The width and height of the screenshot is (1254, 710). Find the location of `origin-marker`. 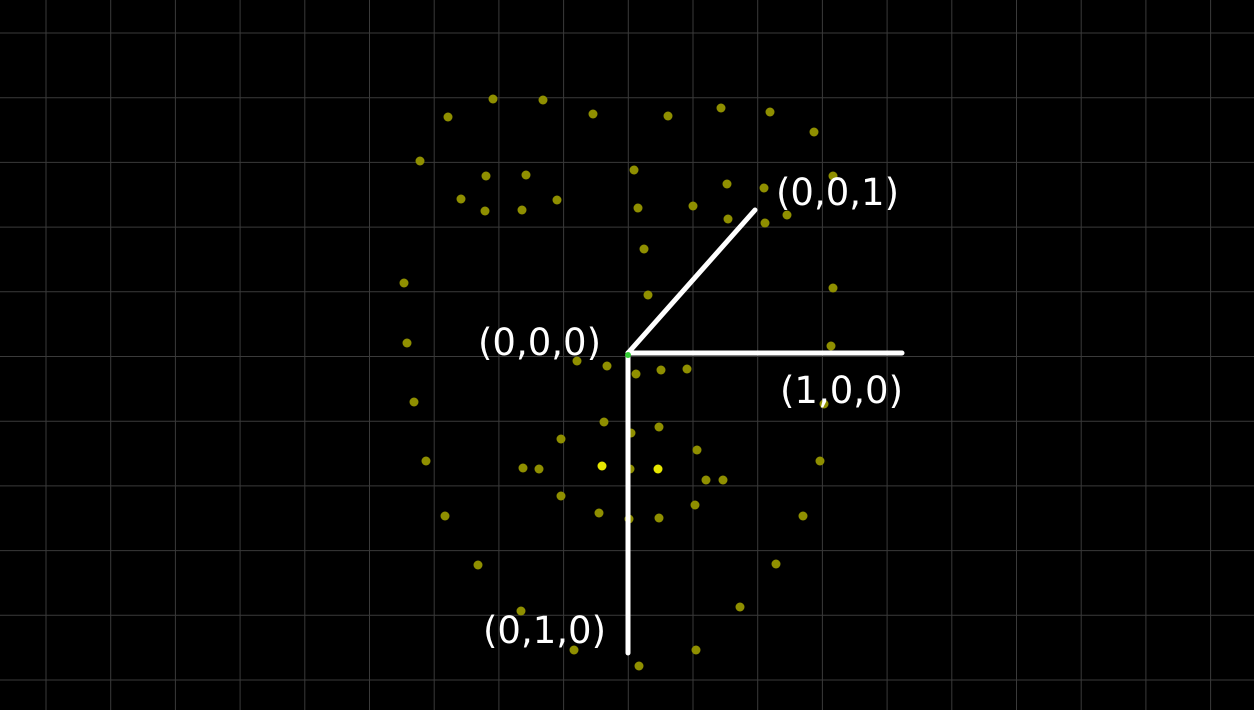

origin-marker is located at coordinates (628, 355).